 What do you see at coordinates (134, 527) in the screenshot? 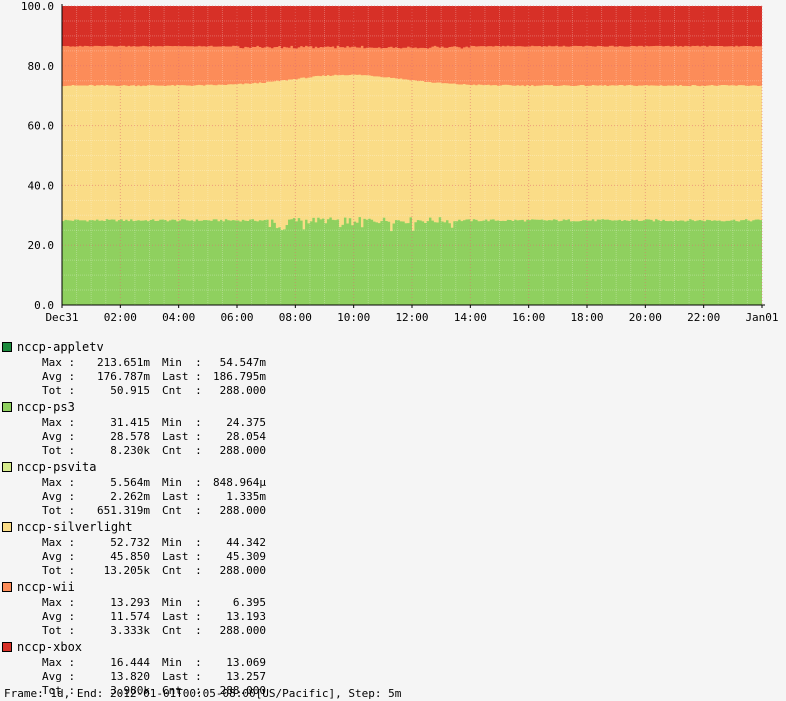
I see `legend-header: nccp-silverlight` at bounding box center [134, 527].